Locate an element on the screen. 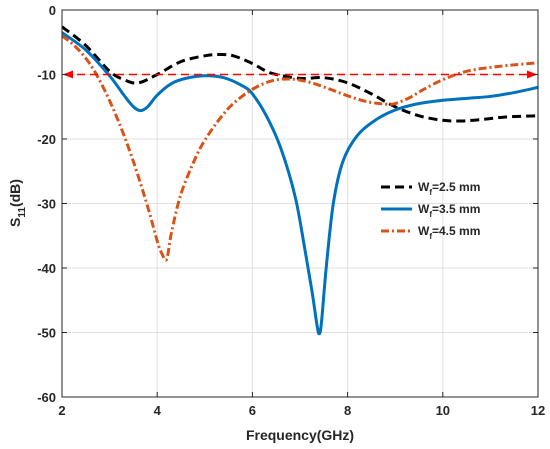 This screenshot has width=550, height=449. y-tick-label: -30 is located at coordinates (46, 204).